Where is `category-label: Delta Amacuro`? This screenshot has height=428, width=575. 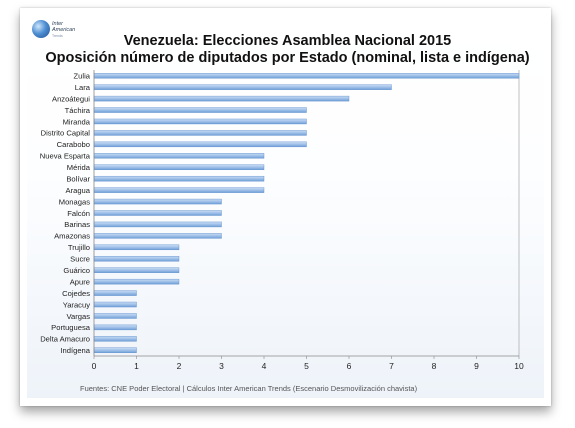
category-label: Delta Amacuro is located at coordinates (65, 339).